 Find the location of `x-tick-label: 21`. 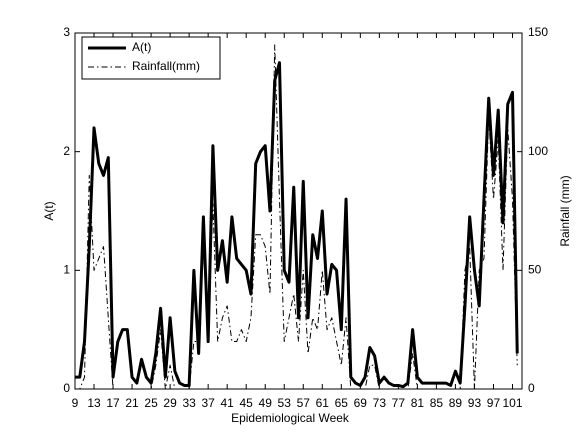

x-tick-label: 21 is located at coordinates (132, 403).